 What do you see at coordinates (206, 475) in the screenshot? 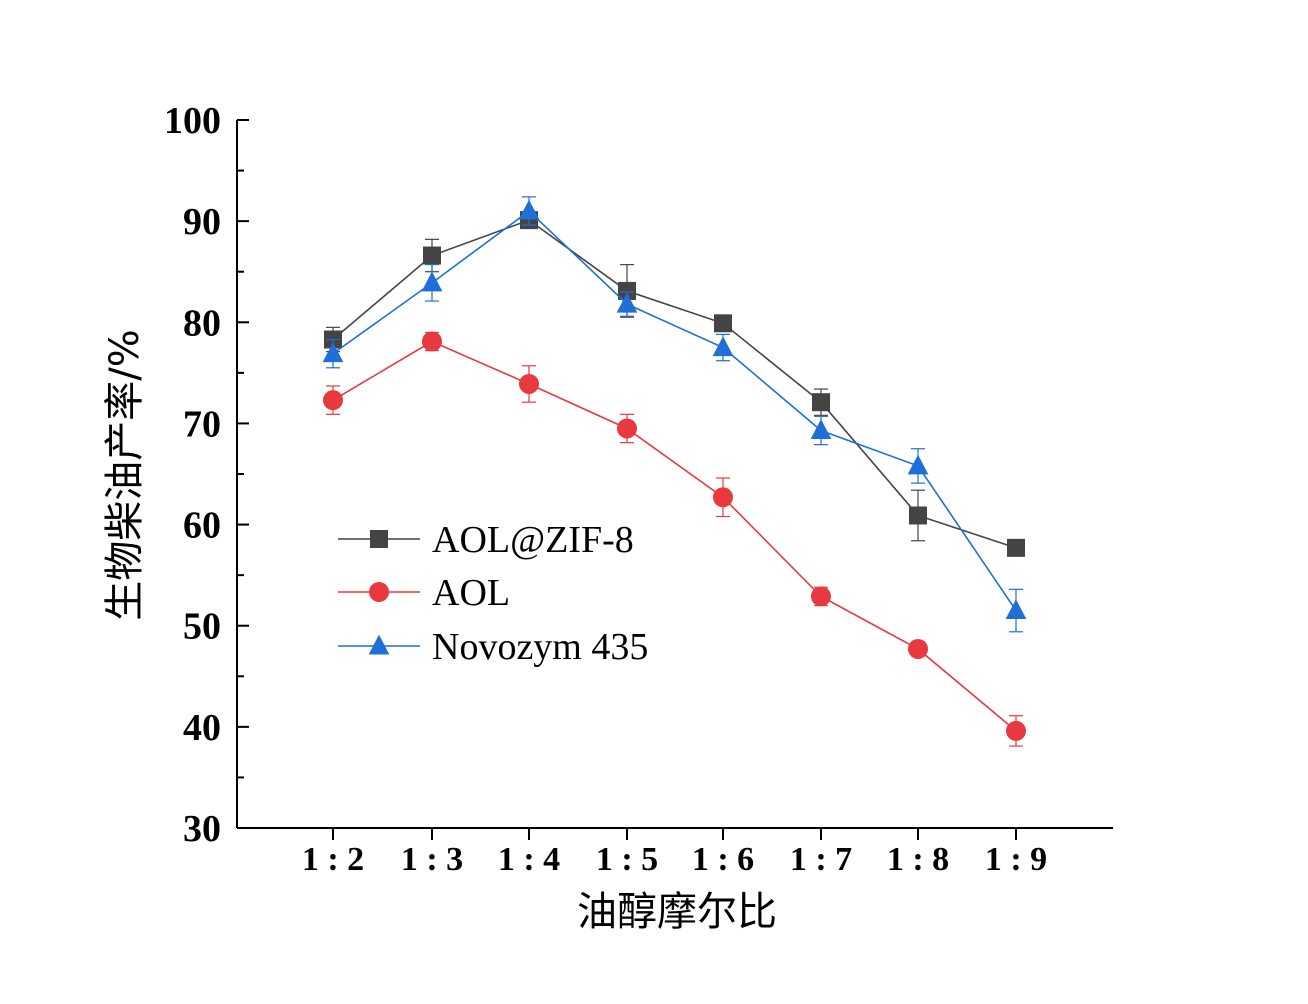
I see `y-ticks: 30 40 50 60 70 80 90 100` at bounding box center [206, 475].